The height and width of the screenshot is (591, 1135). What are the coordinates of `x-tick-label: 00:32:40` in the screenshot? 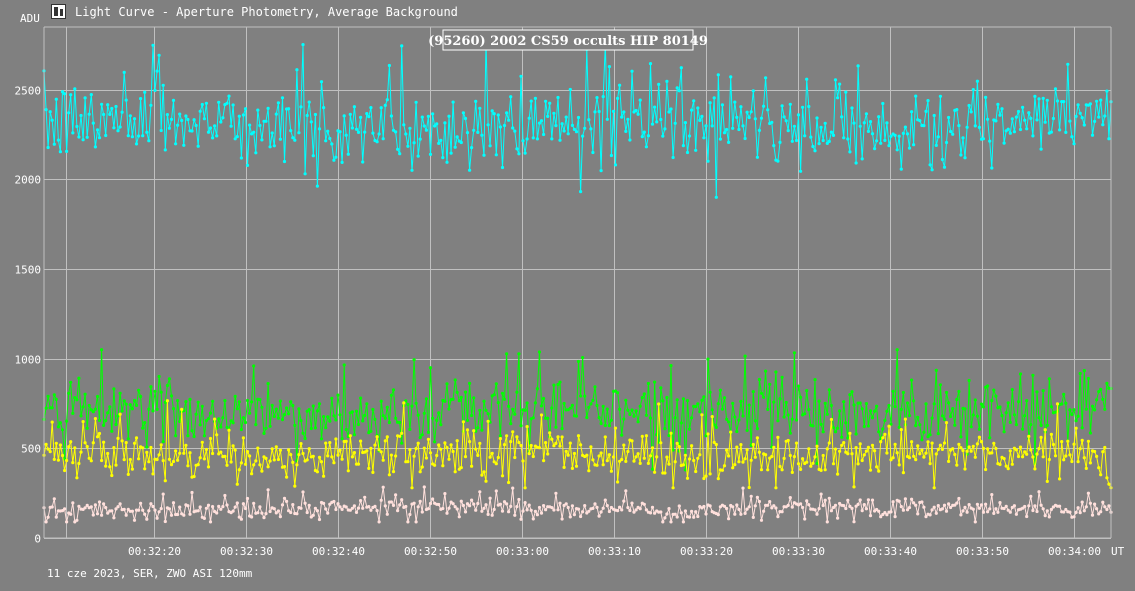 It's located at (338, 551).